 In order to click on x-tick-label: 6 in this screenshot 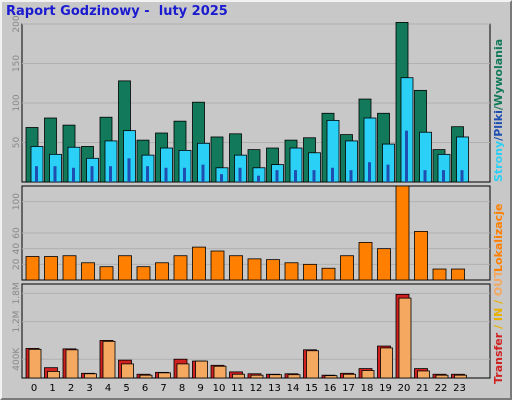, I will do `click(145, 388)`.